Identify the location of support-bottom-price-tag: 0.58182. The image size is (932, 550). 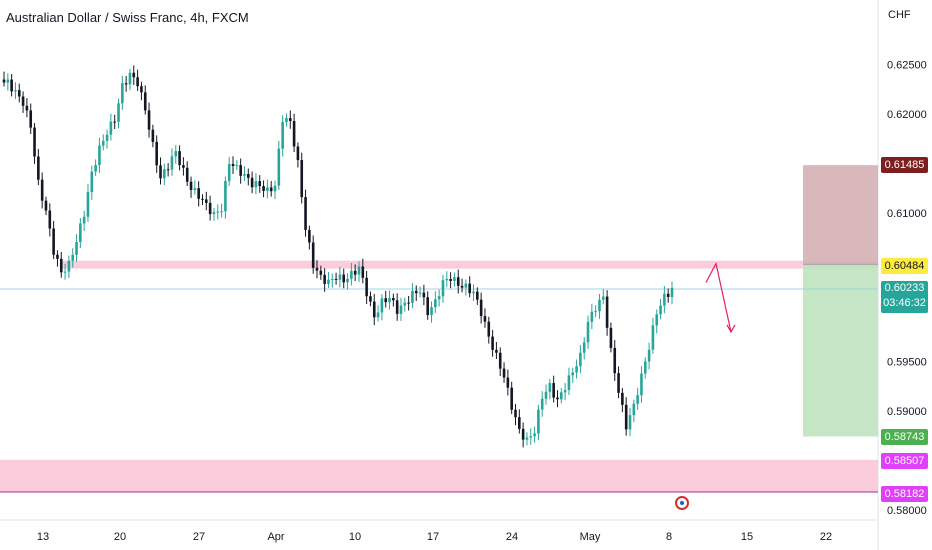
(904, 494).